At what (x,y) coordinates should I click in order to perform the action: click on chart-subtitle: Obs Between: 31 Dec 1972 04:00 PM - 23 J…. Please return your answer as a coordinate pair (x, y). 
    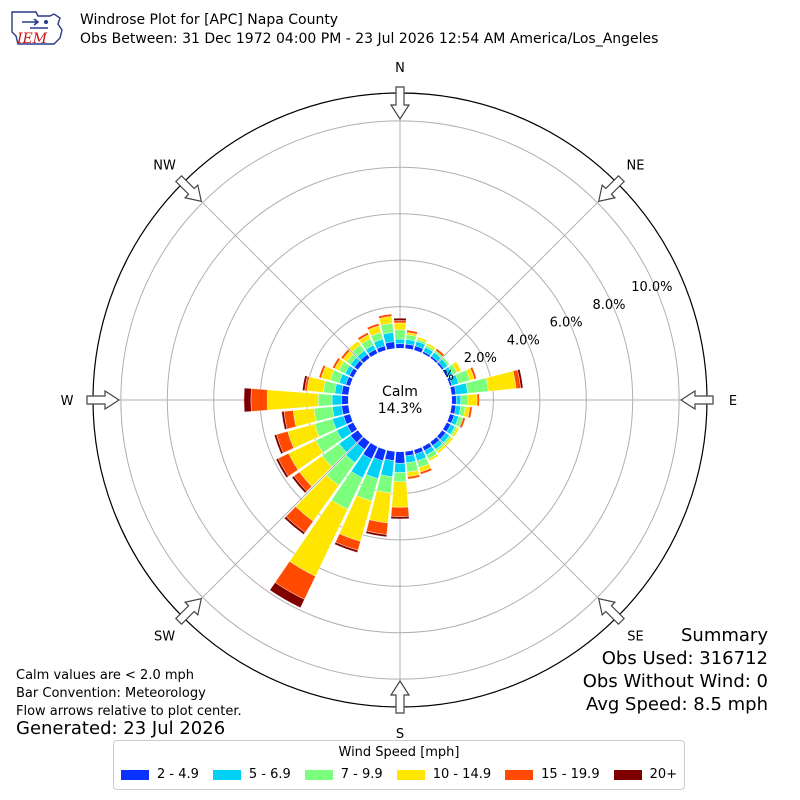
    Looking at the image, I should click on (369, 39).